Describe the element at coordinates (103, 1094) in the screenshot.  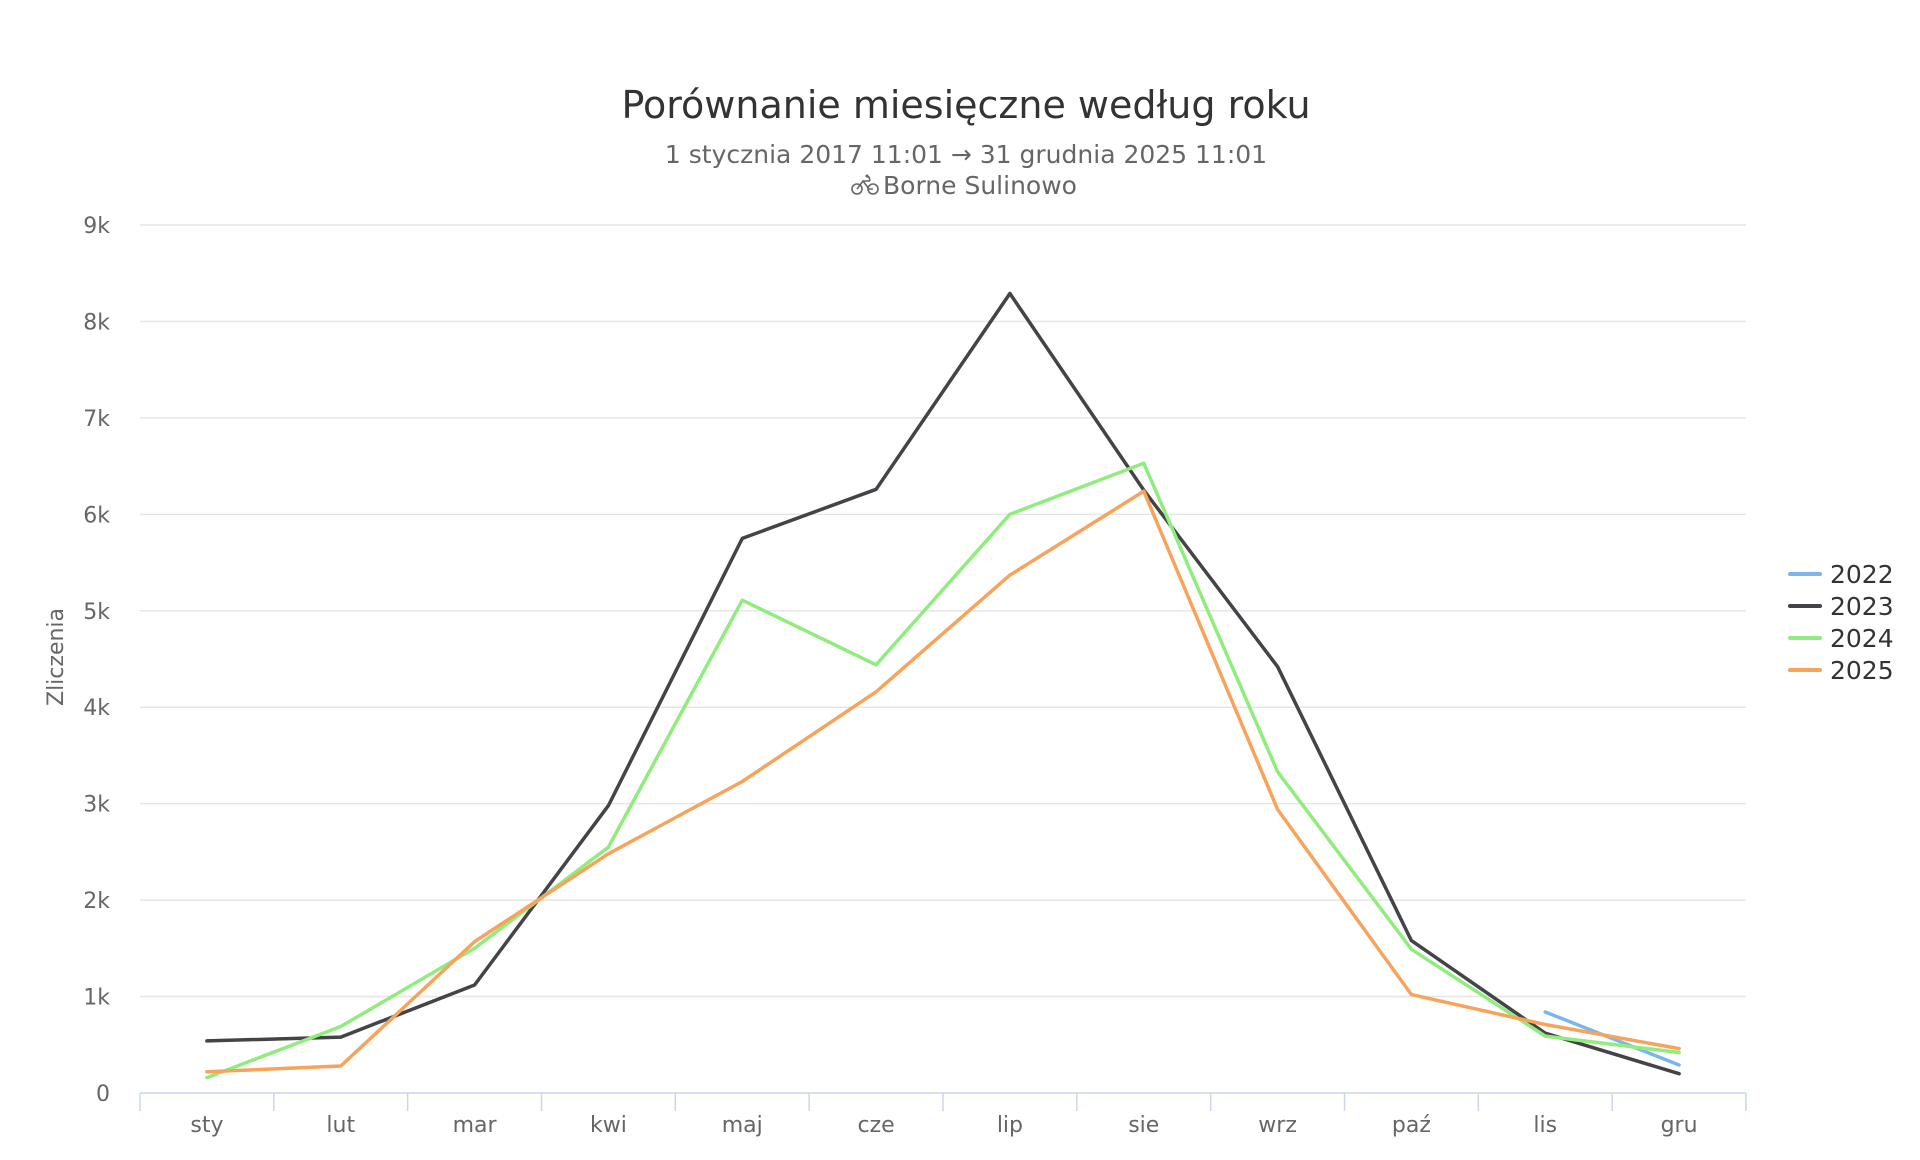
I see `y-tick-label: 0` at that location.